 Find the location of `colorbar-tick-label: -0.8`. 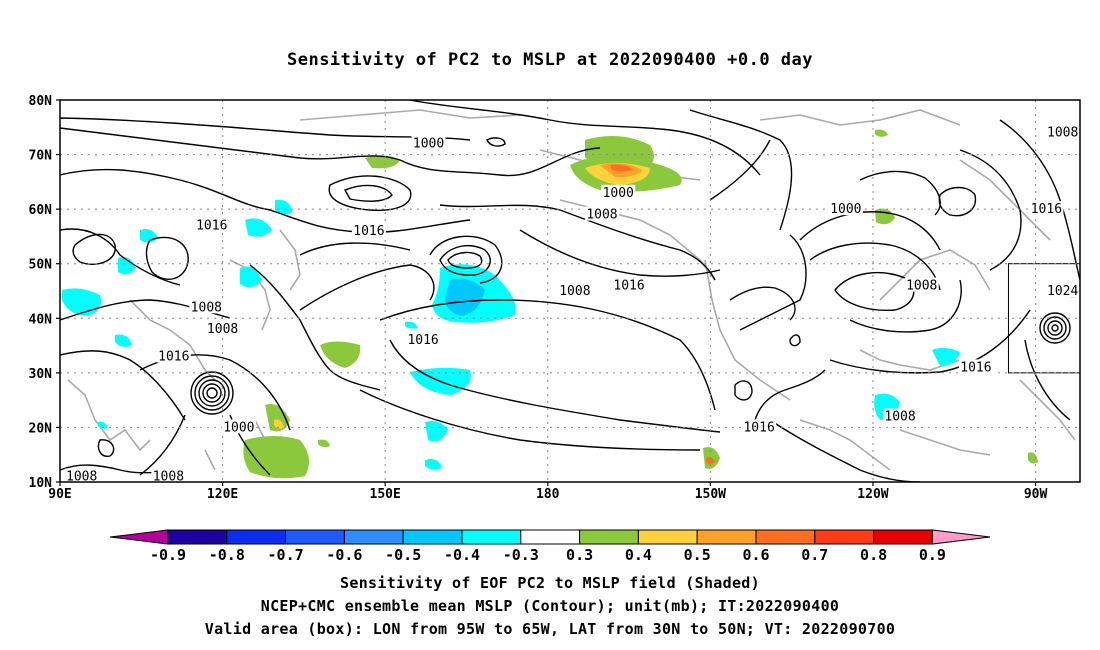

colorbar-tick-label: -0.8 is located at coordinates (227, 555).